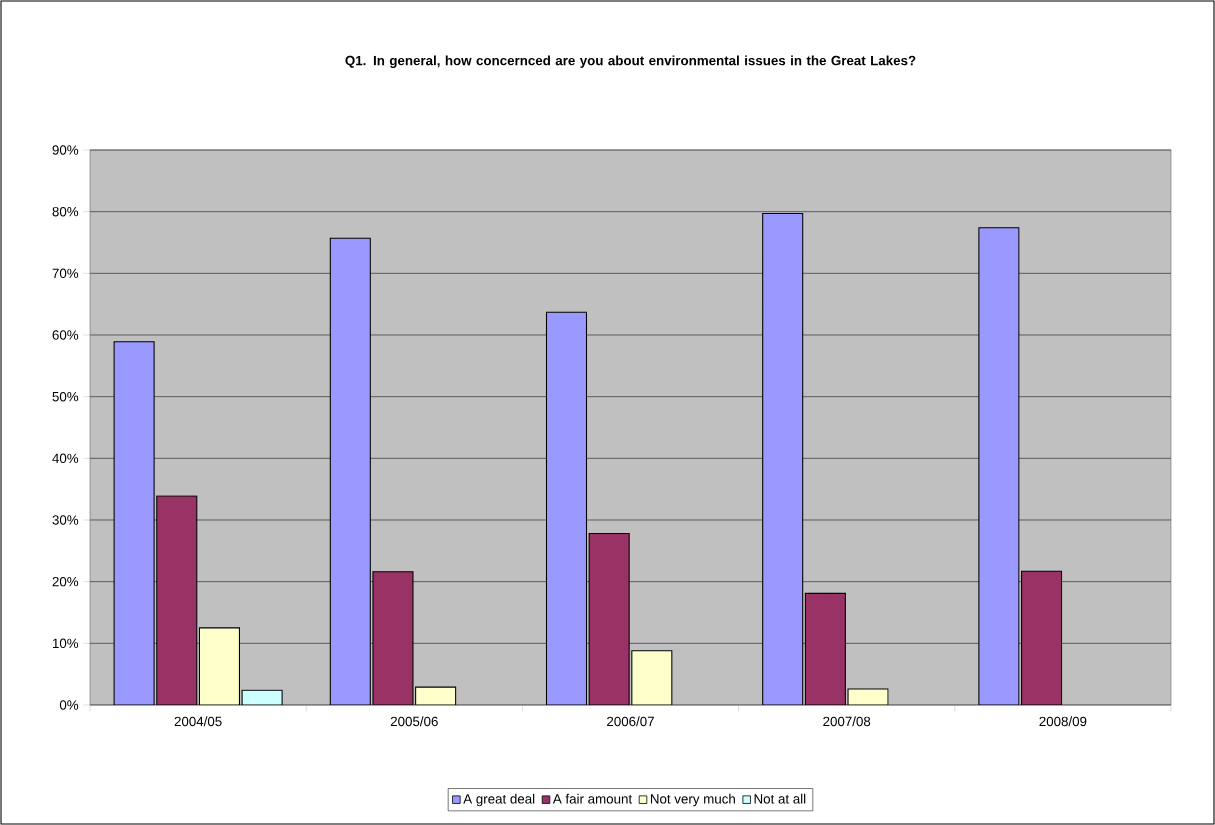  What do you see at coordinates (65, 150) in the screenshot?
I see `y-tick-label: 90%` at bounding box center [65, 150].